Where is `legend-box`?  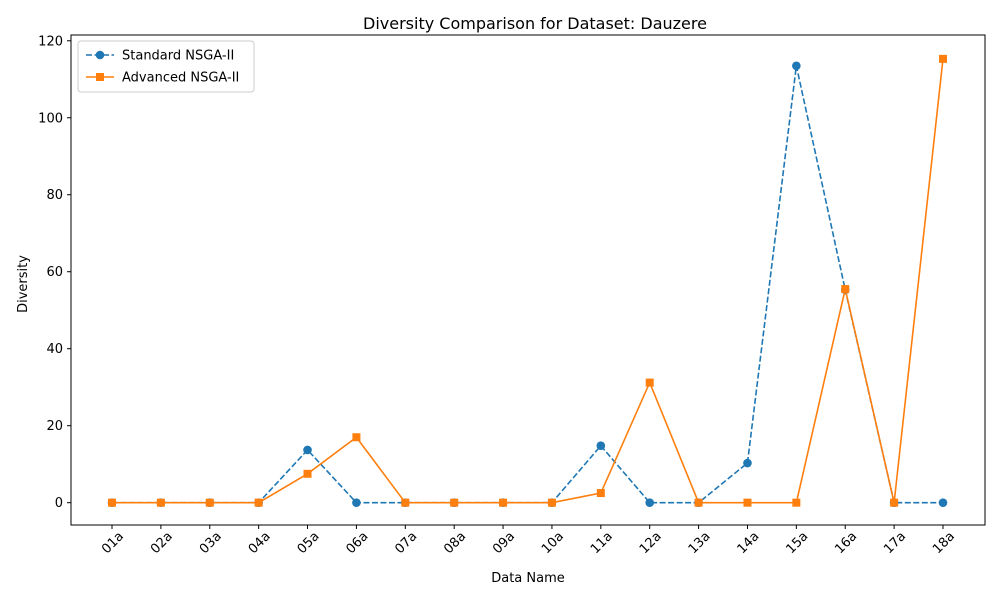 legend-box is located at coordinates (166, 66).